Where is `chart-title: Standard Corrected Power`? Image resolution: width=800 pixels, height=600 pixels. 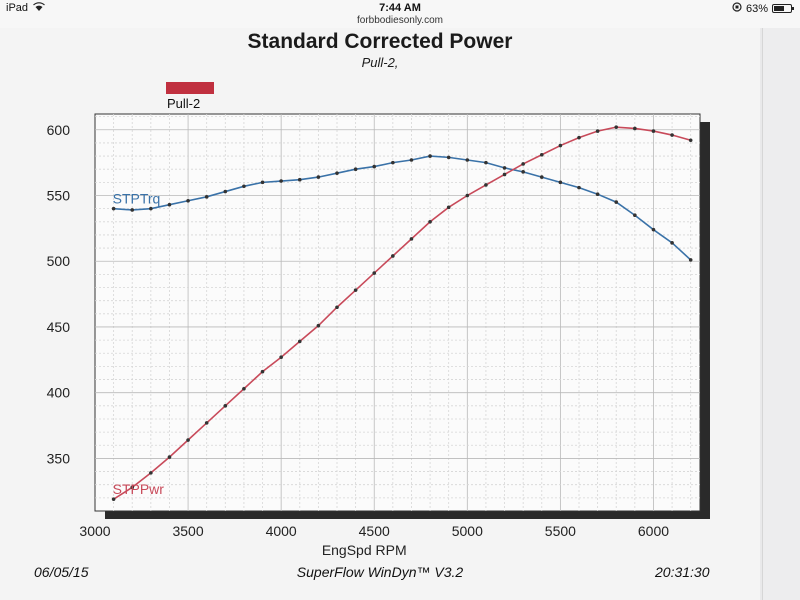 chart-title: Standard Corrected Power is located at coordinates (380, 41).